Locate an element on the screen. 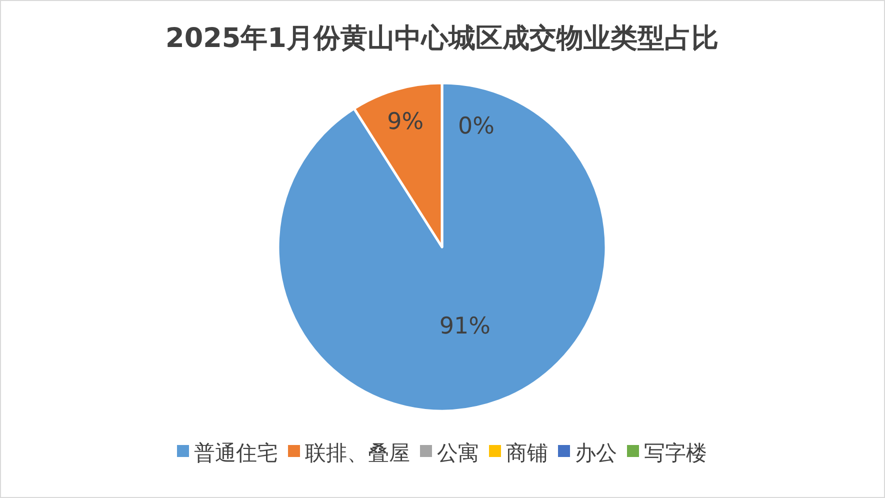 This screenshot has height=498, width=885. legend-label: 公寓 is located at coordinates (458, 453).